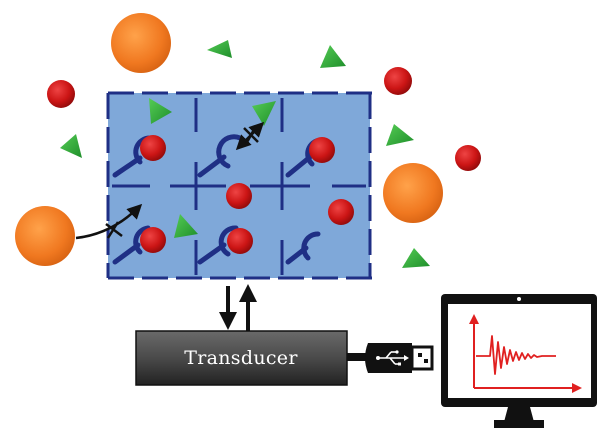 The width and height of the screenshot is (597, 430). I want to click on usb-cable, so click(358, 357).